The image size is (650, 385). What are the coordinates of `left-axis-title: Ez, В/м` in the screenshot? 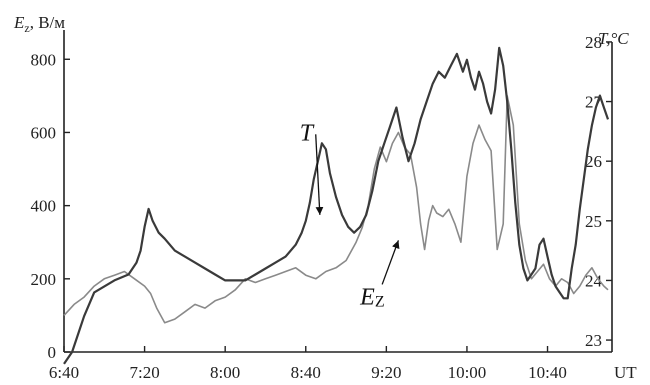 It's located at (39, 24).